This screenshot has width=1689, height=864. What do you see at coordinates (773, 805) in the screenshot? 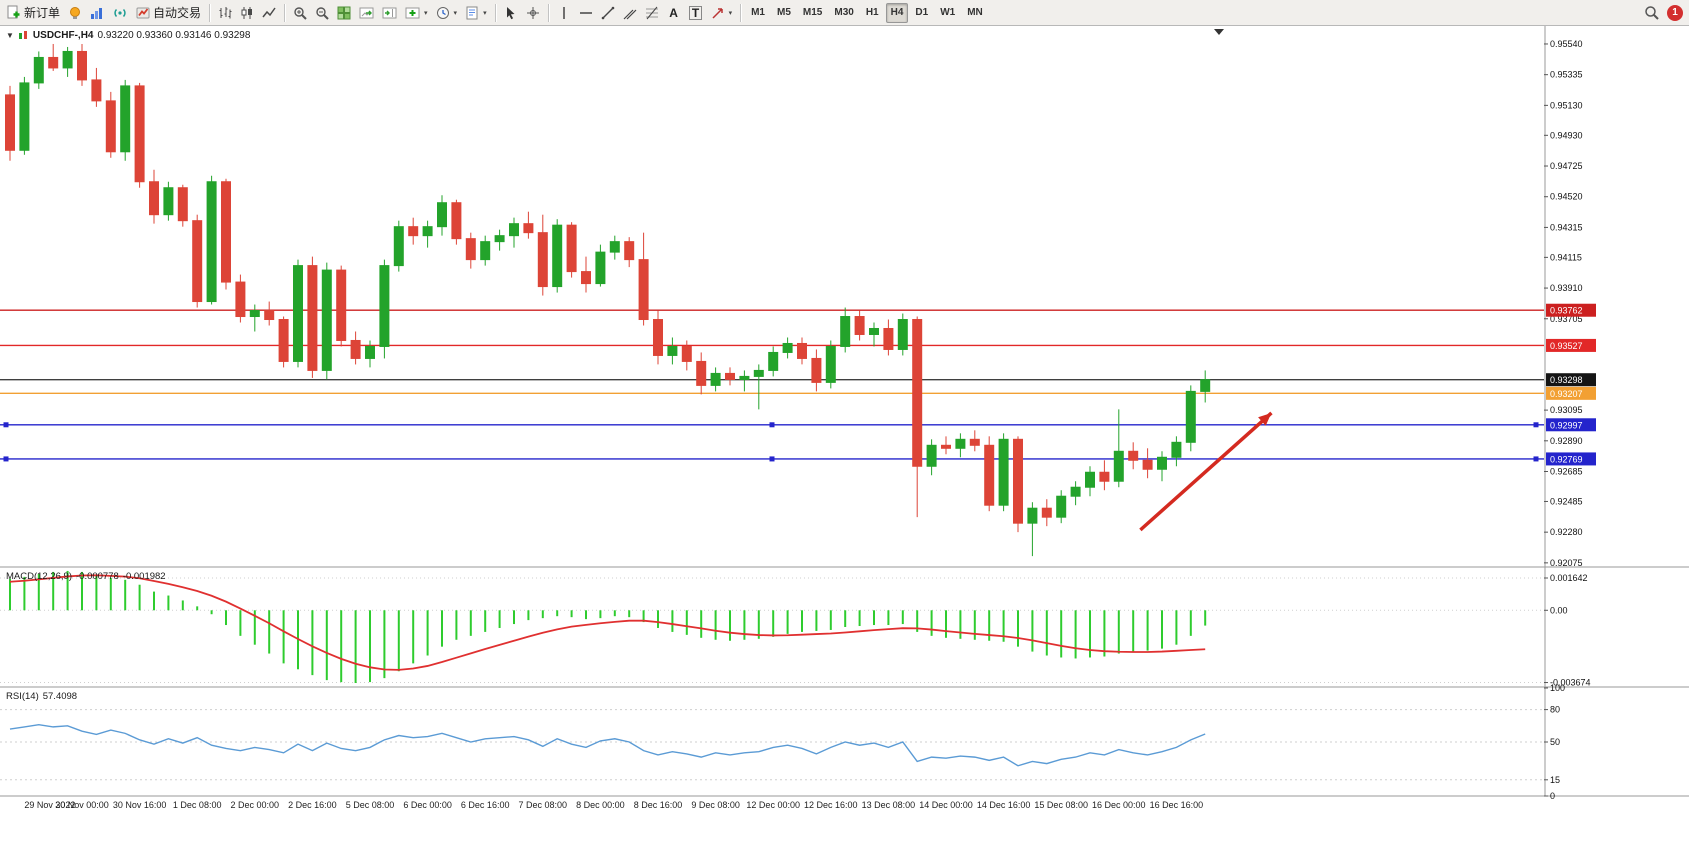
I see `svg-text: 12 Dec 00:00` at bounding box center [773, 805].